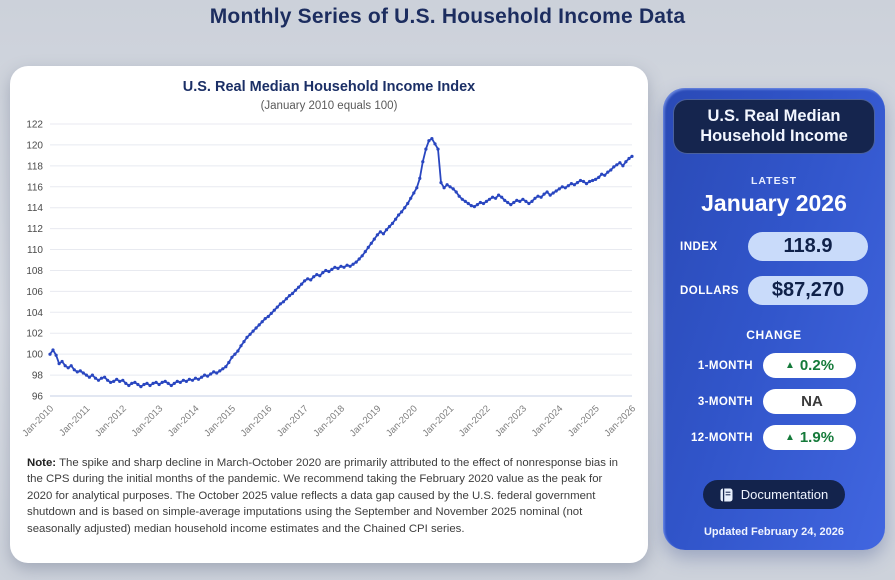 Image resolution: width=895 pixels, height=580 pixels. I want to click on svg-text: 116, so click(35, 187).